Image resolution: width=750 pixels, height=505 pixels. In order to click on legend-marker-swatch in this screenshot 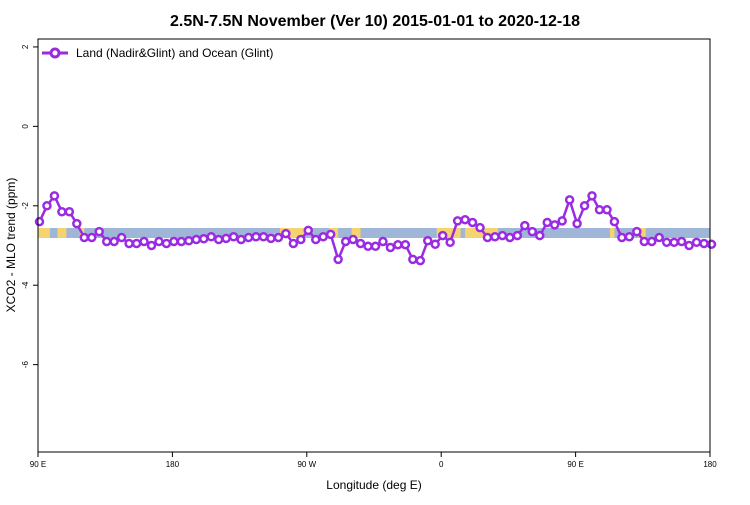, I will do `click(55, 53)`.